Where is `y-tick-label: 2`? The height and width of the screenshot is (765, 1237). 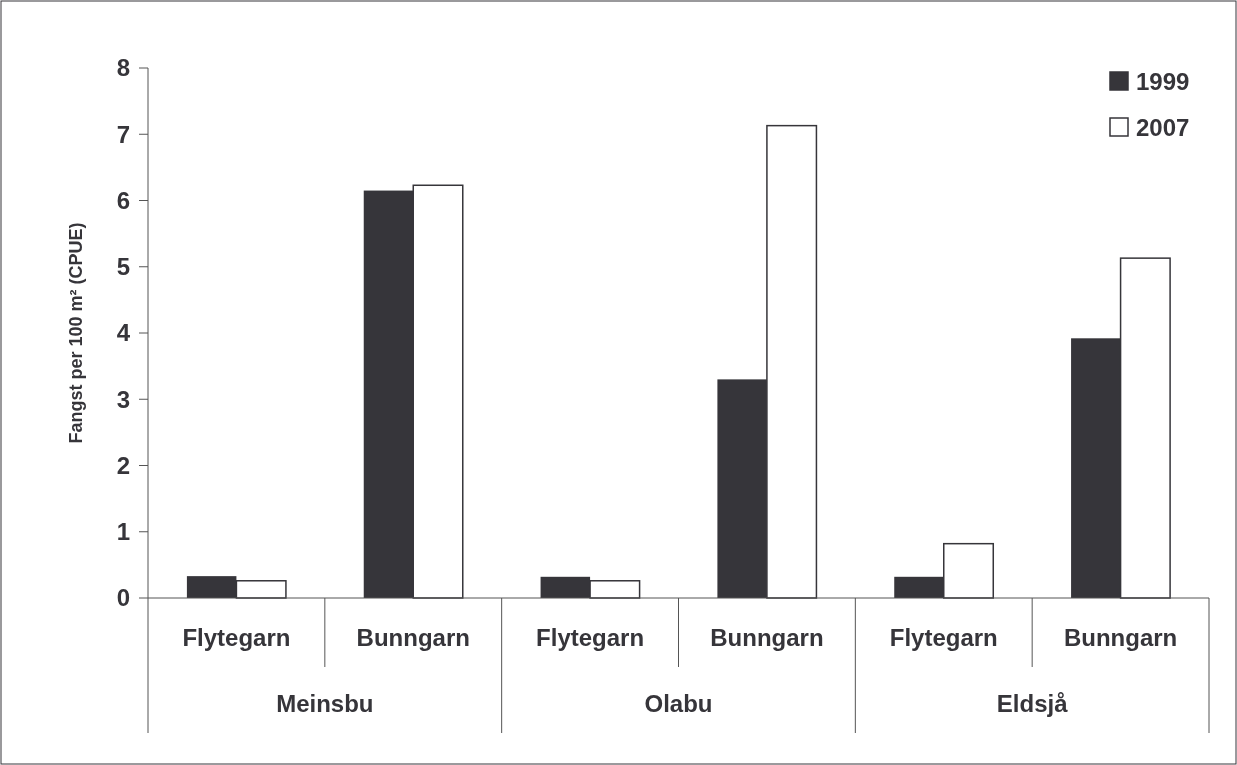
y-tick-label: 2 is located at coordinates (123, 465).